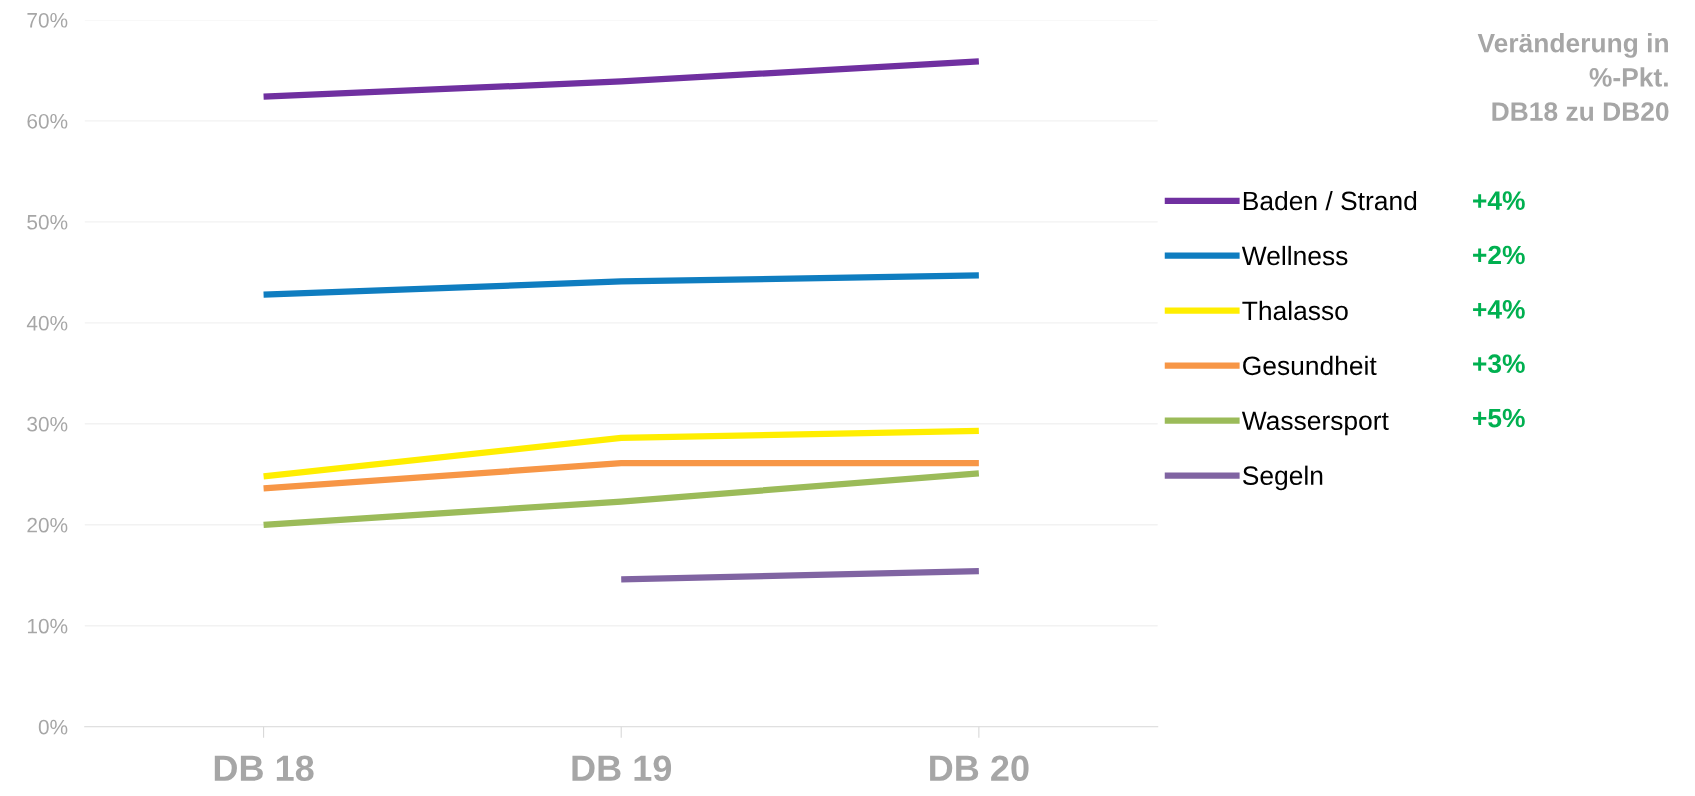  What do you see at coordinates (1315, 423) in the screenshot?
I see `legend-label: Wassersport` at bounding box center [1315, 423].